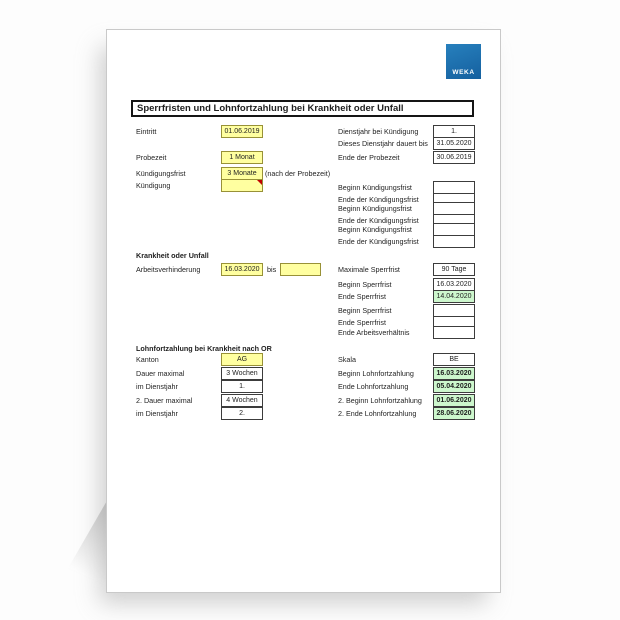 The width and height of the screenshot is (620, 620). What do you see at coordinates (168, 269) in the screenshot?
I see `label-arbeitsverhinderung: Arbeitsverhinderung` at bounding box center [168, 269].